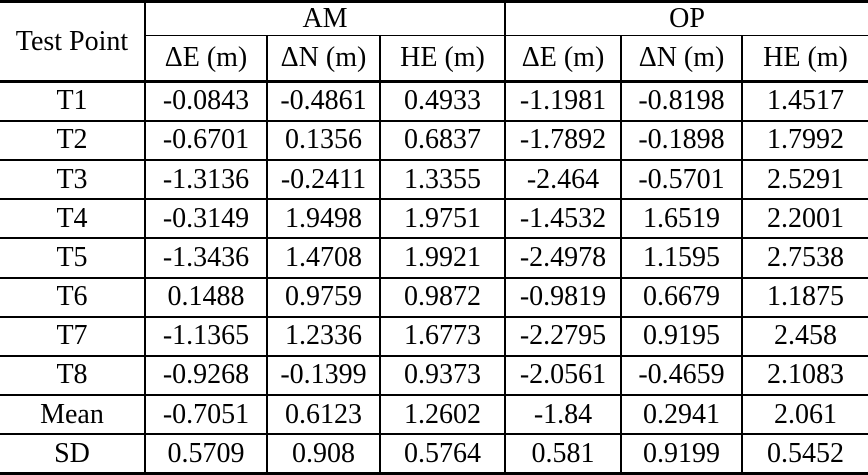 This screenshot has height=475, width=868. What do you see at coordinates (323, 59) in the screenshot?
I see `subheader-am-dn: ΔN (m)` at bounding box center [323, 59].